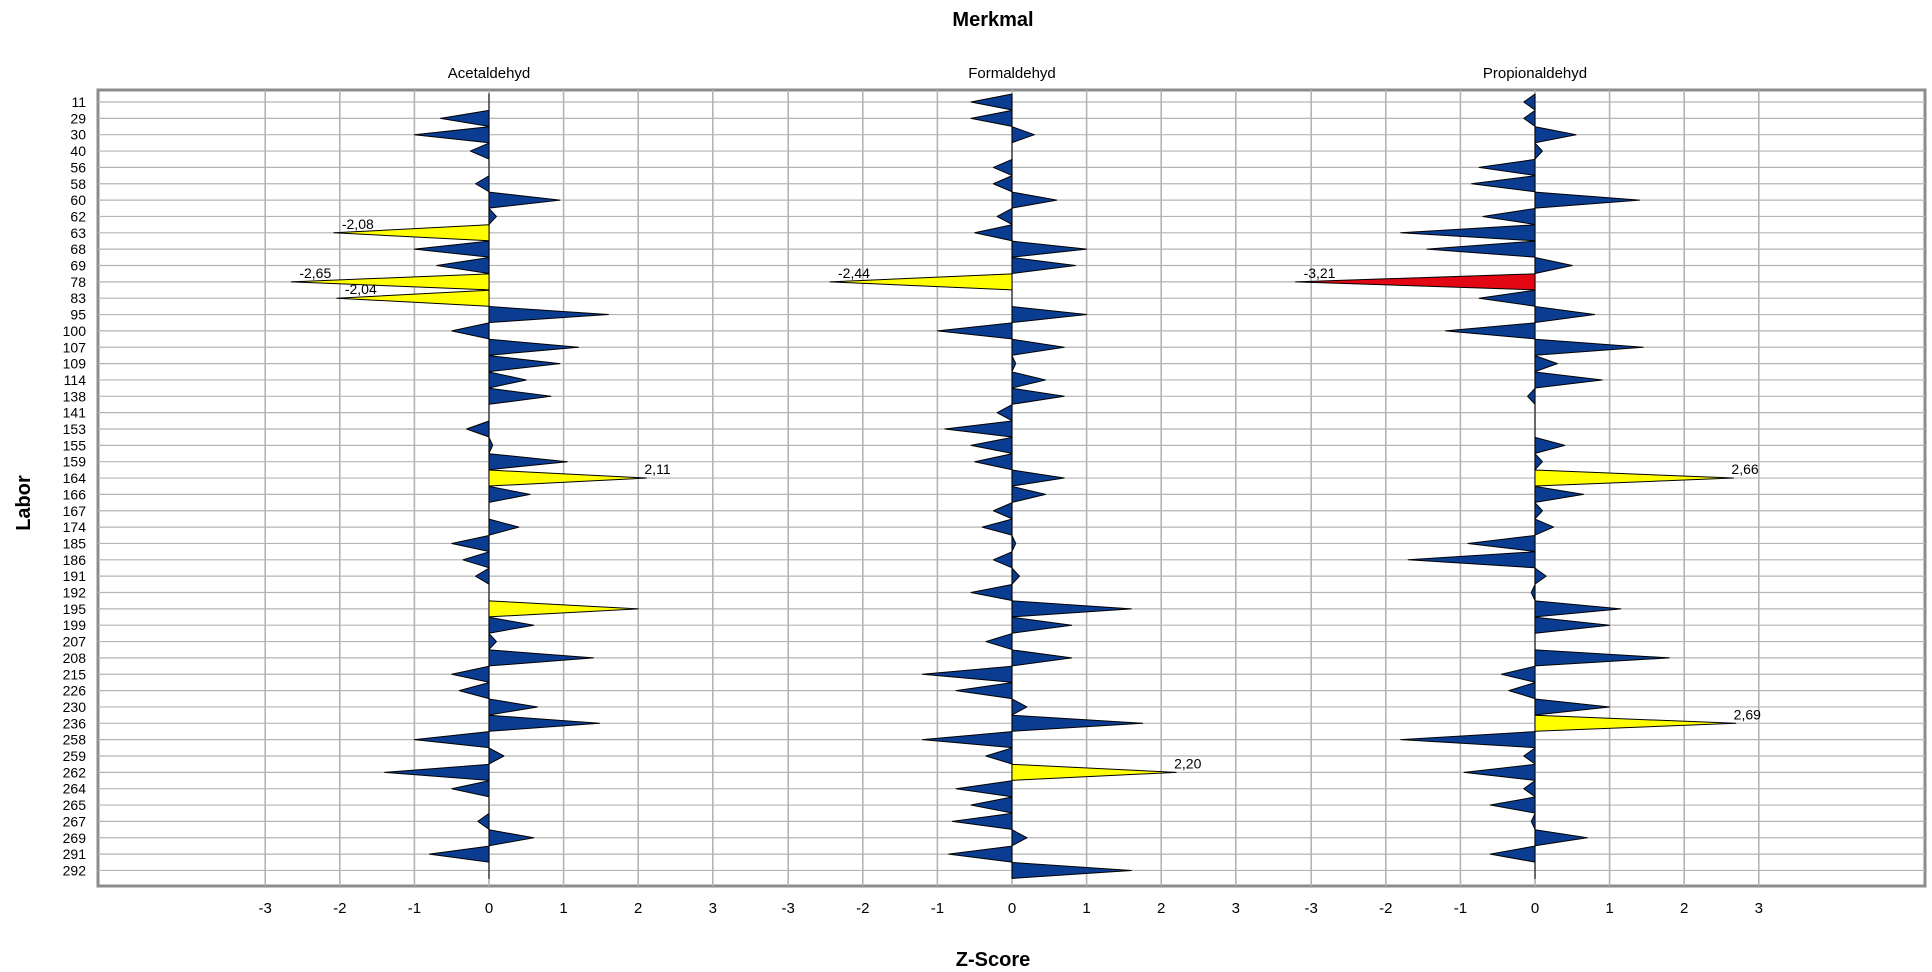 This screenshot has width=1932, height=972. Describe the element at coordinates (78, 233) in the screenshot. I see `y-tick-label: 63` at that location.